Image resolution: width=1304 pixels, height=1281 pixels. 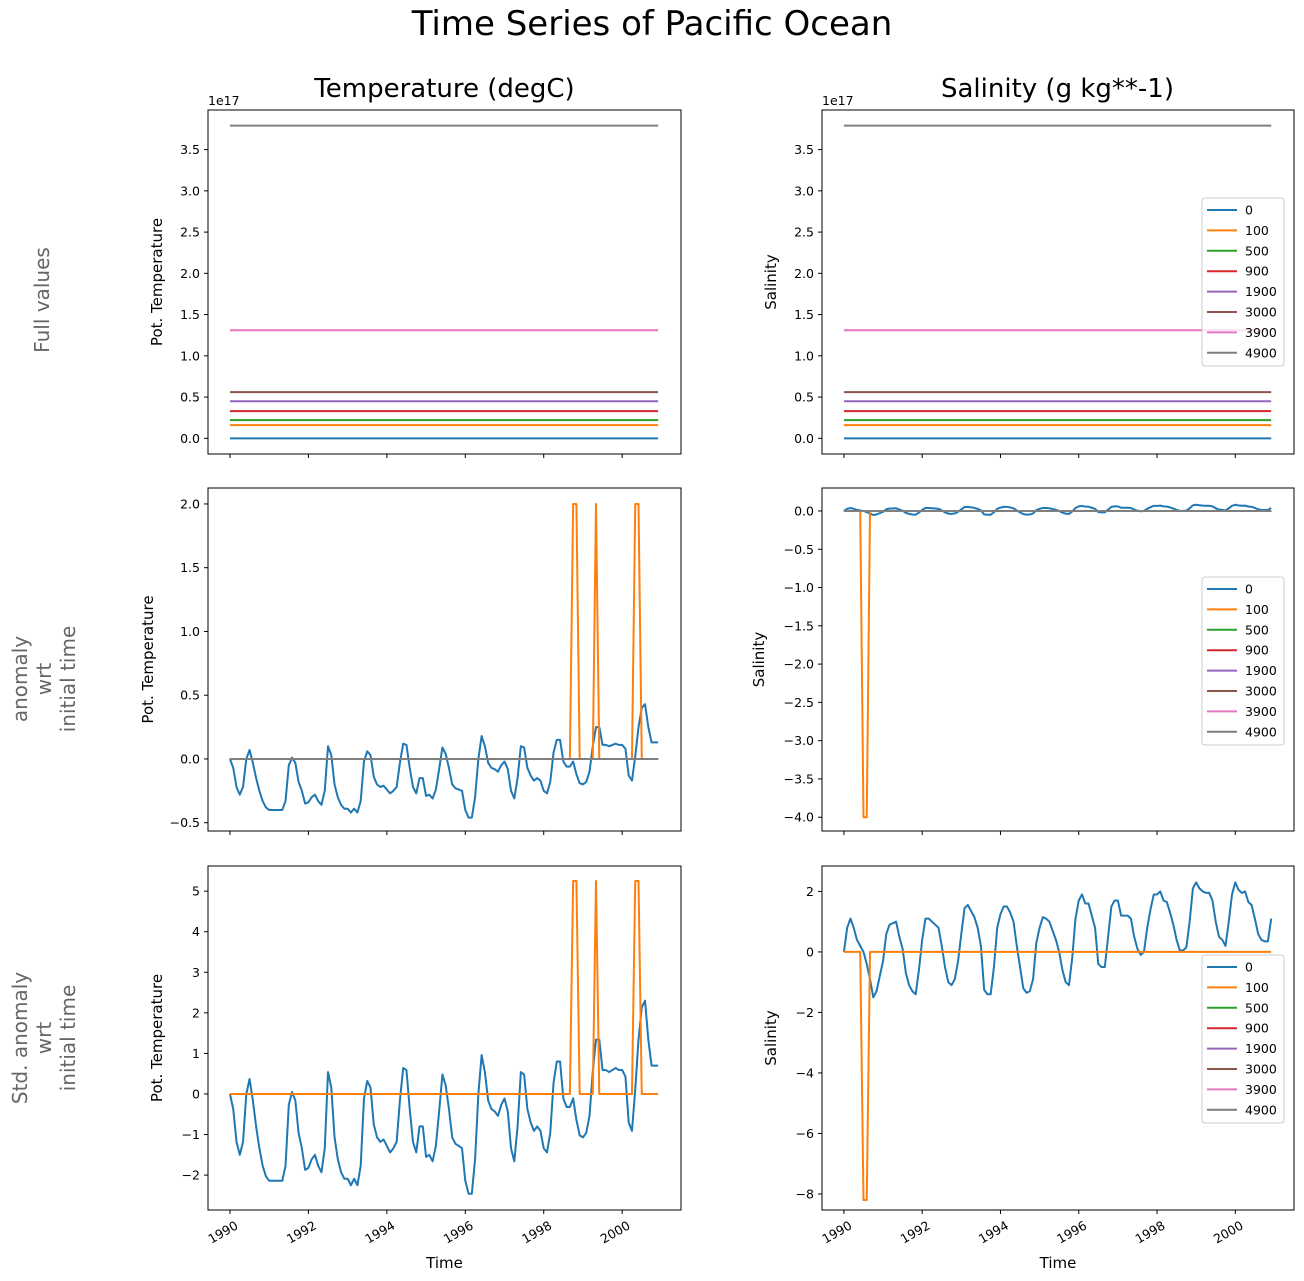 What do you see at coordinates (196, 931) in the screenshot?
I see `y-tick-label: 4` at bounding box center [196, 931].